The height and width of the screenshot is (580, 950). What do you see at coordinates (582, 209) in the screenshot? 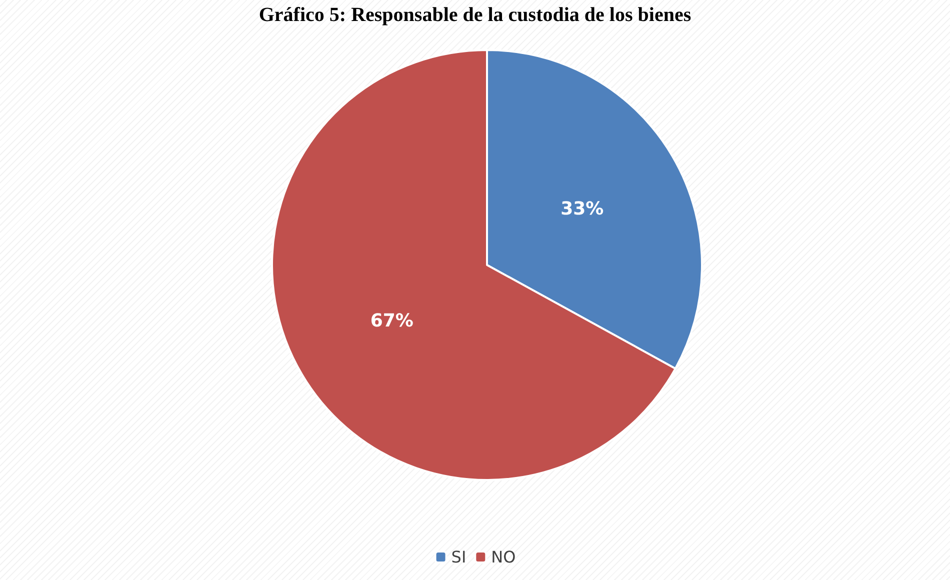
I see `data-label: 33%` at bounding box center [582, 209].